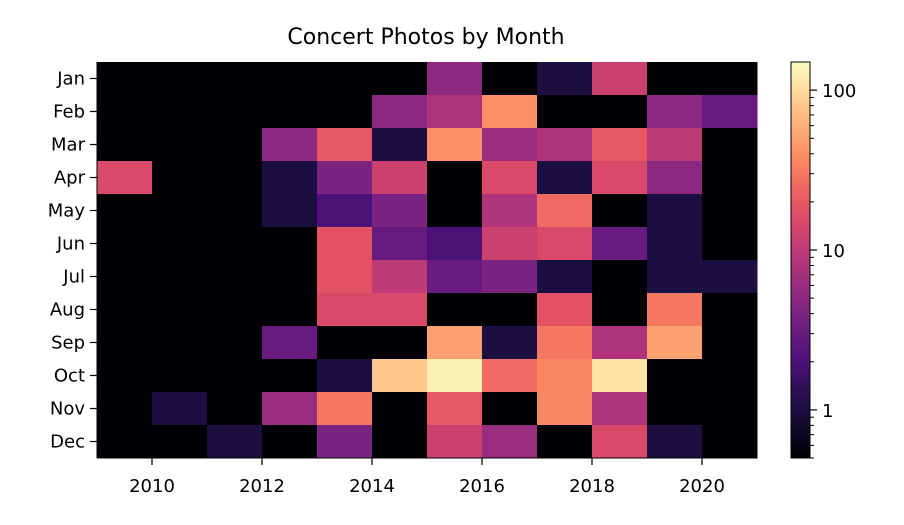 The width and height of the screenshot is (904, 525). I want to click on y-tick-label: Sep, so click(68, 343).